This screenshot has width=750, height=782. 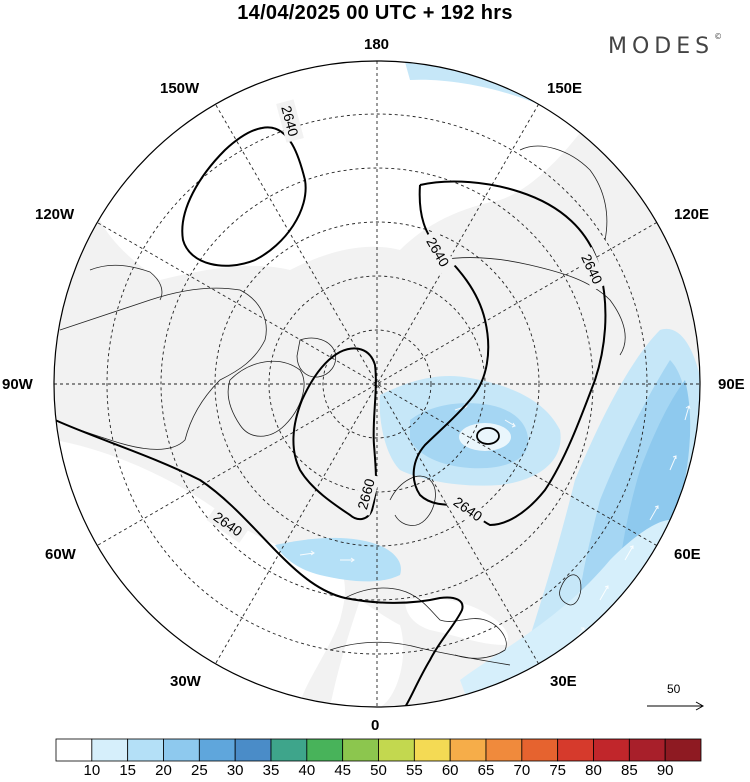 What do you see at coordinates (420, 653) in the screenshot?
I see `coast-north-africa` at bounding box center [420, 653].